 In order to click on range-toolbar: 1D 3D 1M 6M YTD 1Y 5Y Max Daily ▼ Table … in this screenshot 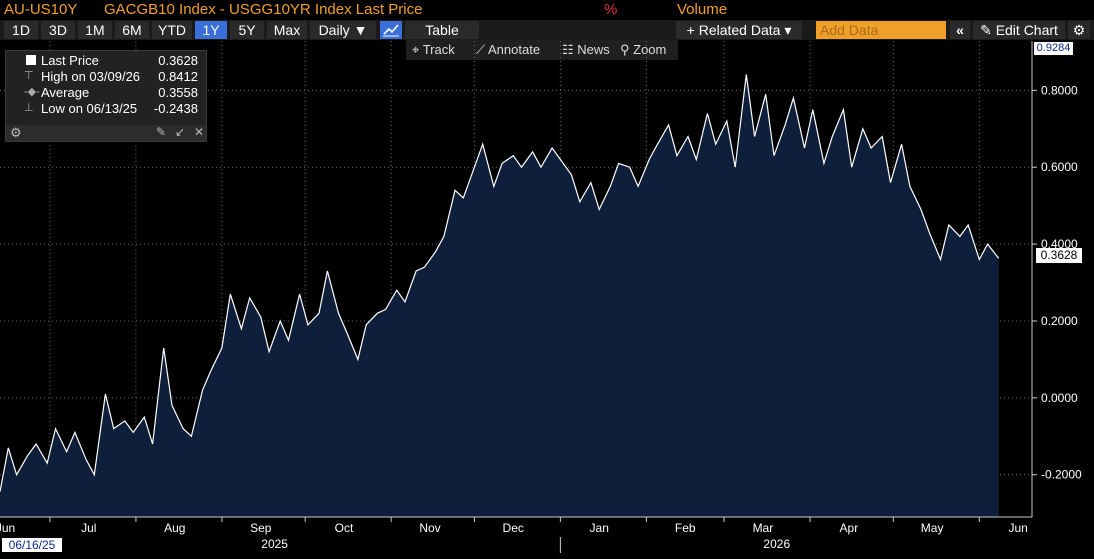, I will do `click(547, 30)`.